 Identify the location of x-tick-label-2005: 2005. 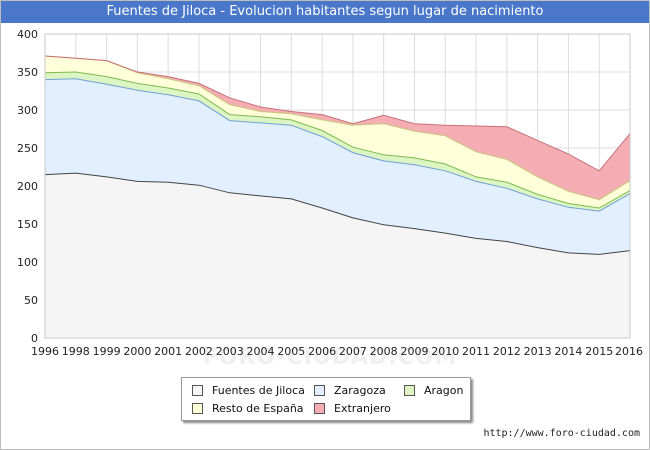
(291, 351).